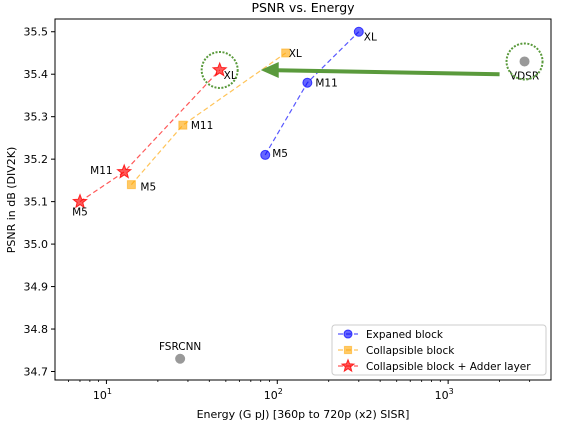 The height and width of the screenshot is (430, 574). What do you see at coordinates (410, 351) in the screenshot?
I see `legend-label: Collapsible block` at bounding box center [410, 351].